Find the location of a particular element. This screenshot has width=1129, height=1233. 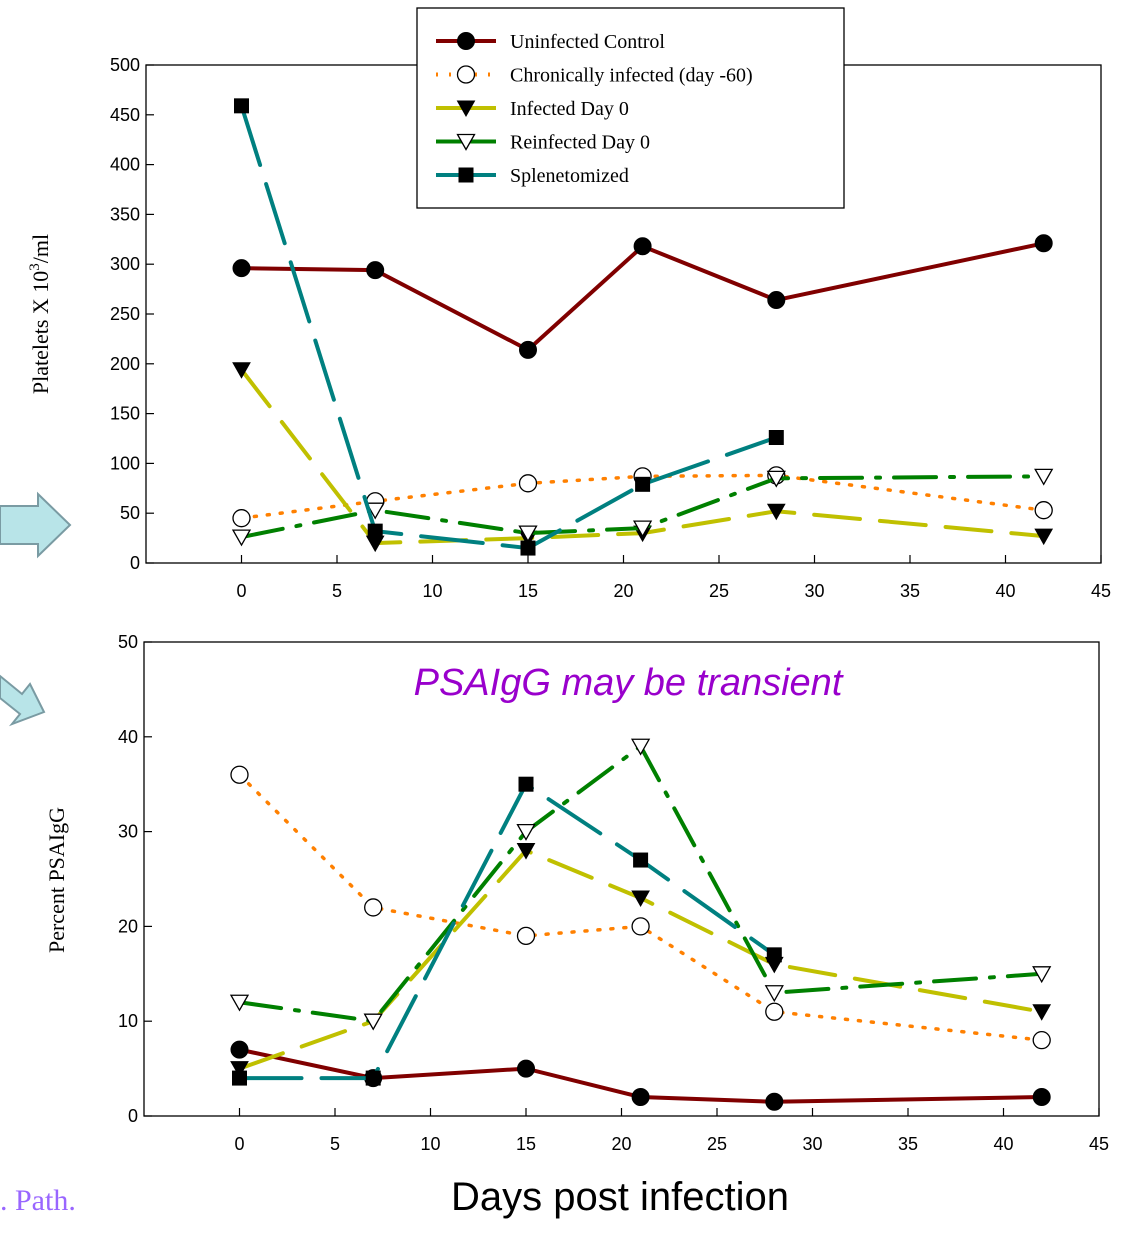

y-axis-label: Platelets X 103/ml is located at coordinates (40, 314).